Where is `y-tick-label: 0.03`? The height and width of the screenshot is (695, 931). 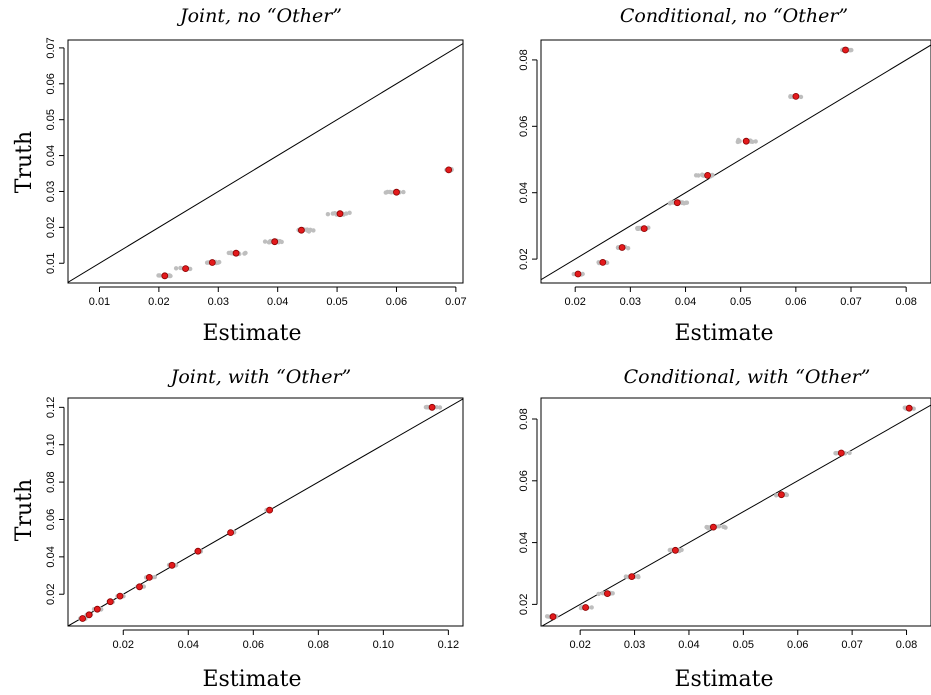 y-tick-label: 0.03 is located at coordinates (51, 191).